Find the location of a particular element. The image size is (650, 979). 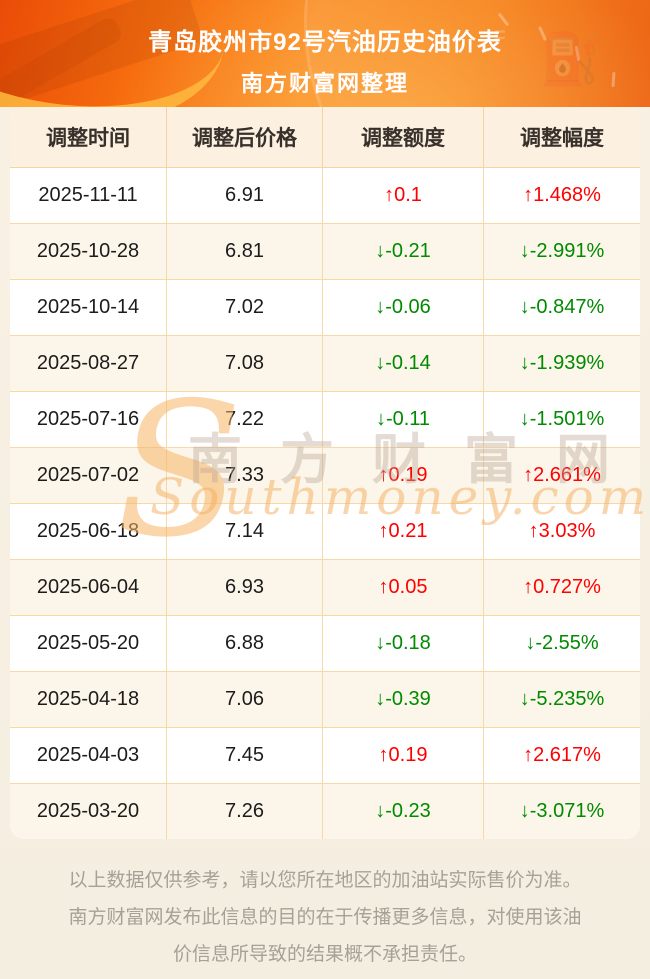

cell-change-amount: ↓-0.21 is located at coordinates (403, 251).